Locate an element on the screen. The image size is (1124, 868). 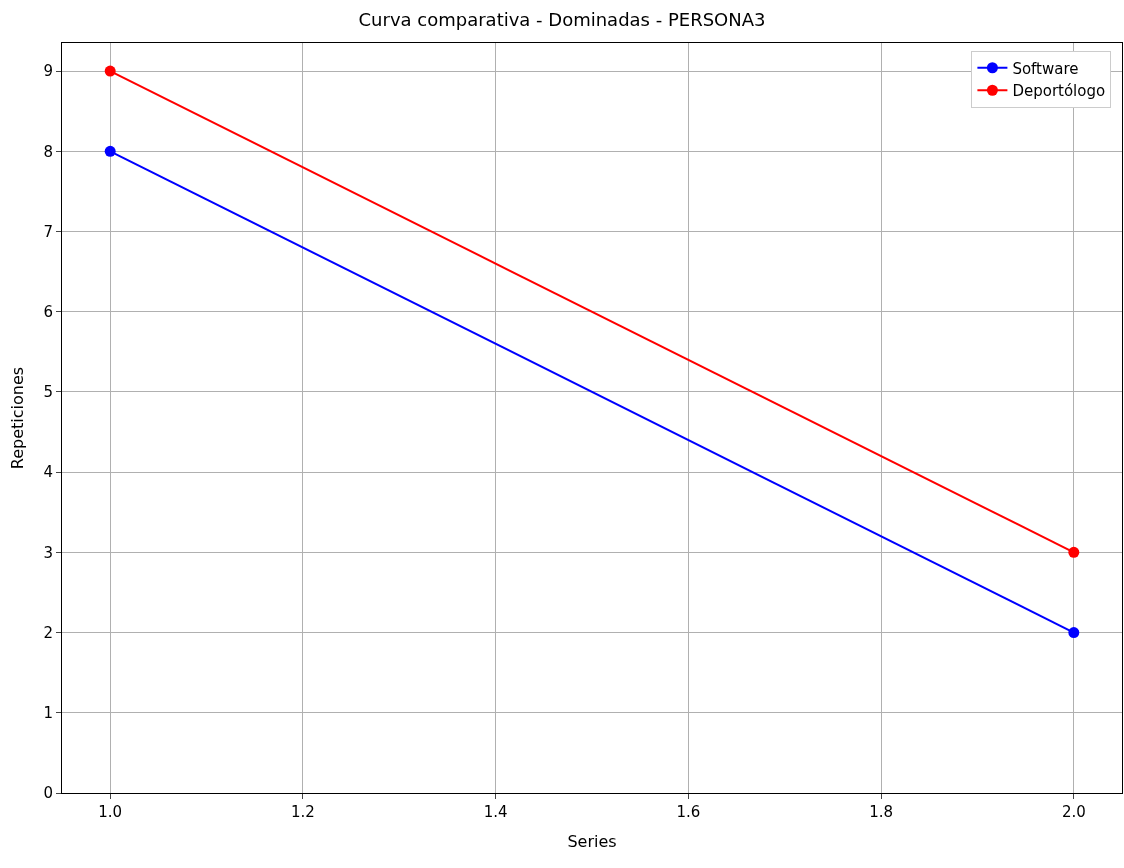
x-tick-label: 1.8 is located at coordinates (881, 812).